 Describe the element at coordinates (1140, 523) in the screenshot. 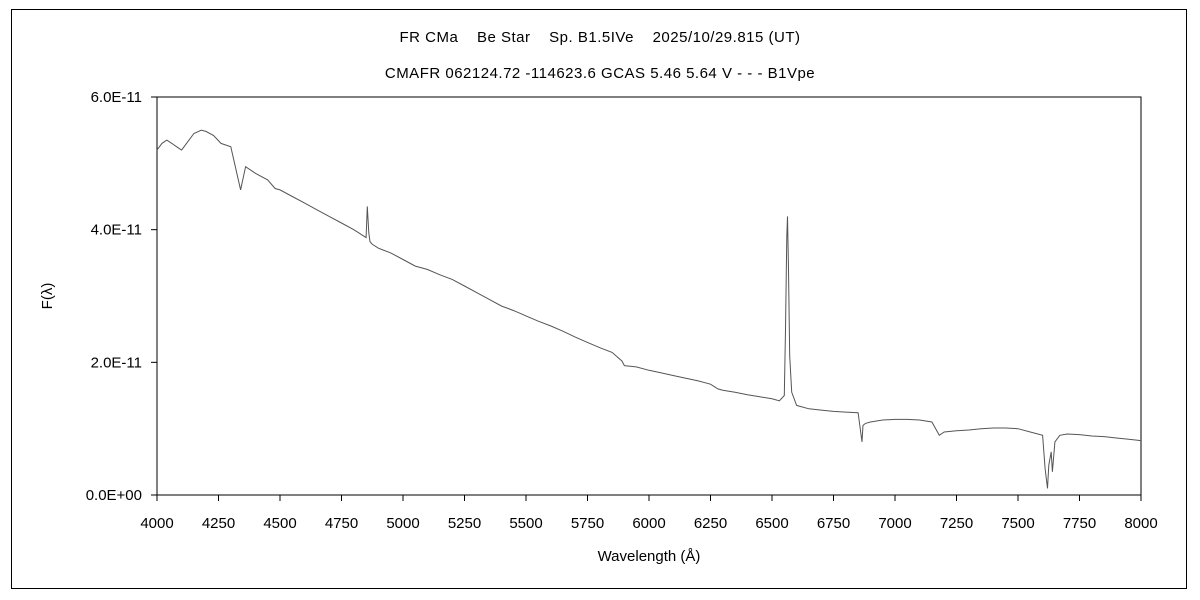

I see `x-tick-label: 8000` at that location.